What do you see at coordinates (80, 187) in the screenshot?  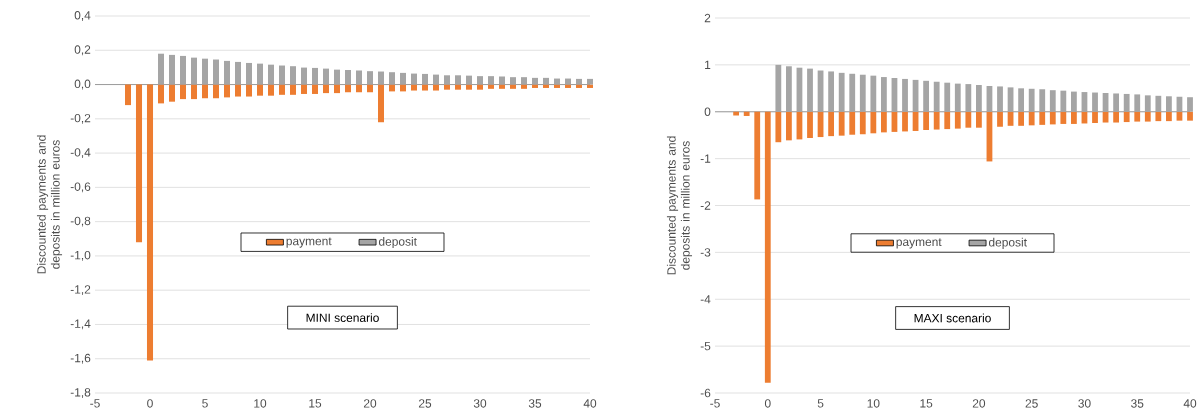 I see `y-tick-label: -0,6` at bounding box center [80, 187].